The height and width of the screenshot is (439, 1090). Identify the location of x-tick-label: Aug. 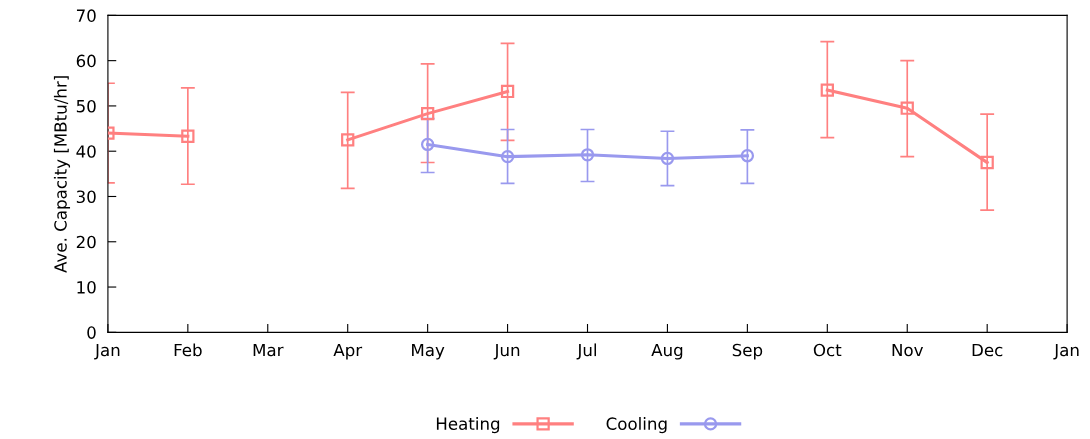
(667, 351).